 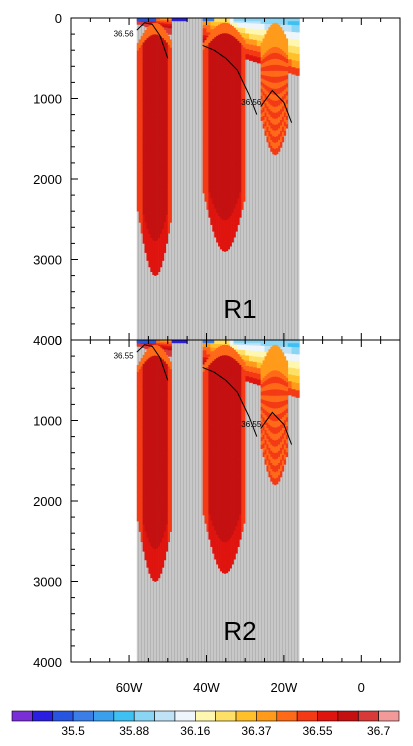 I want to click on x-tick-label: 20W, so click(x=284, y=687).